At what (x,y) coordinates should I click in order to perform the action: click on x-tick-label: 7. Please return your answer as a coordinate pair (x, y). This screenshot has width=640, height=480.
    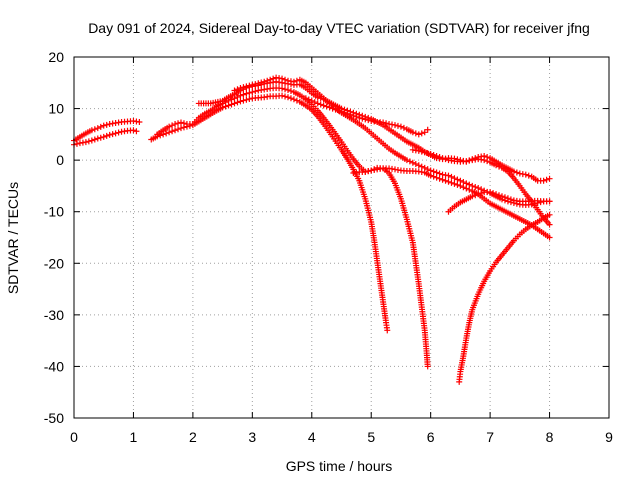
    Looking at the image, I should click on (490, 437).